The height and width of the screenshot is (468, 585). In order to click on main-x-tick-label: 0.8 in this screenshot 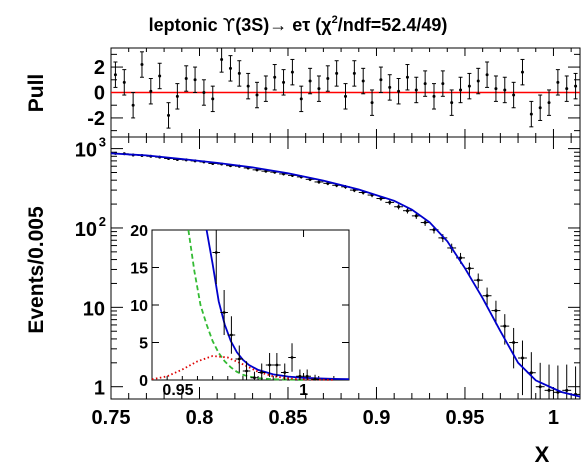, I will do `click(200, 418)`.